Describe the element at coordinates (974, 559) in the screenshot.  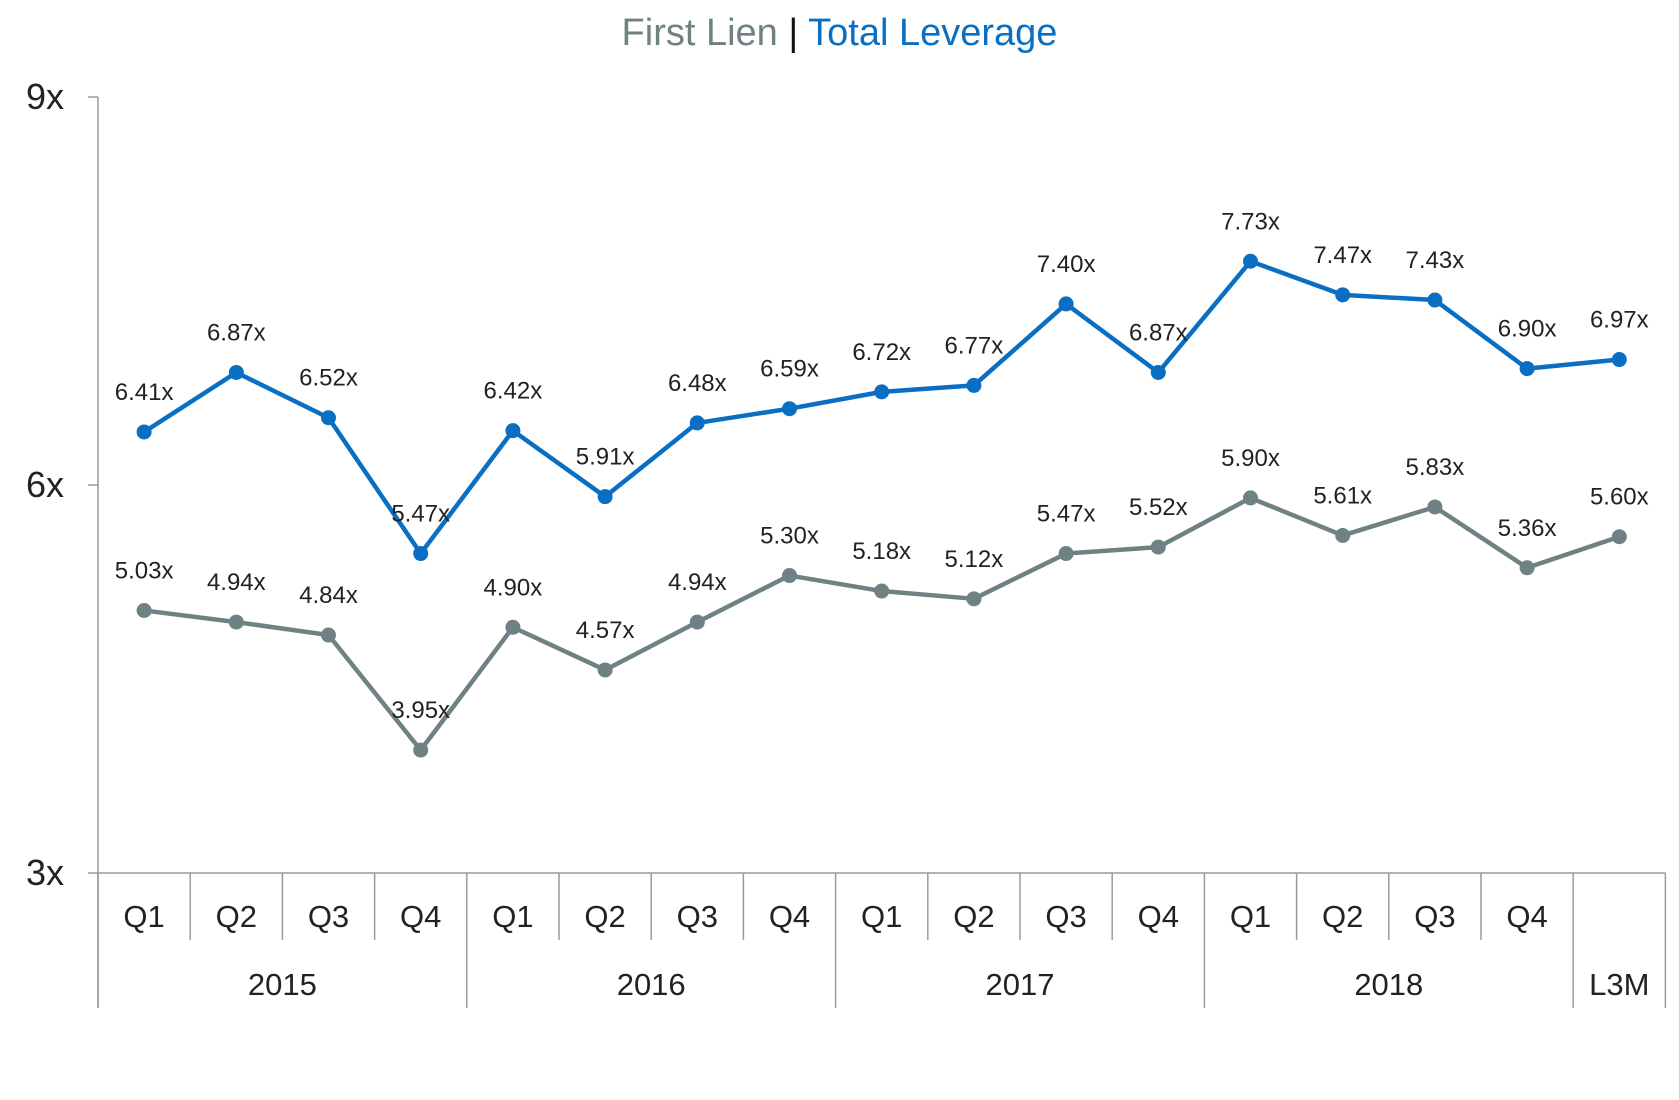
I see `first-lien-data-label: 5.12x` at that location.